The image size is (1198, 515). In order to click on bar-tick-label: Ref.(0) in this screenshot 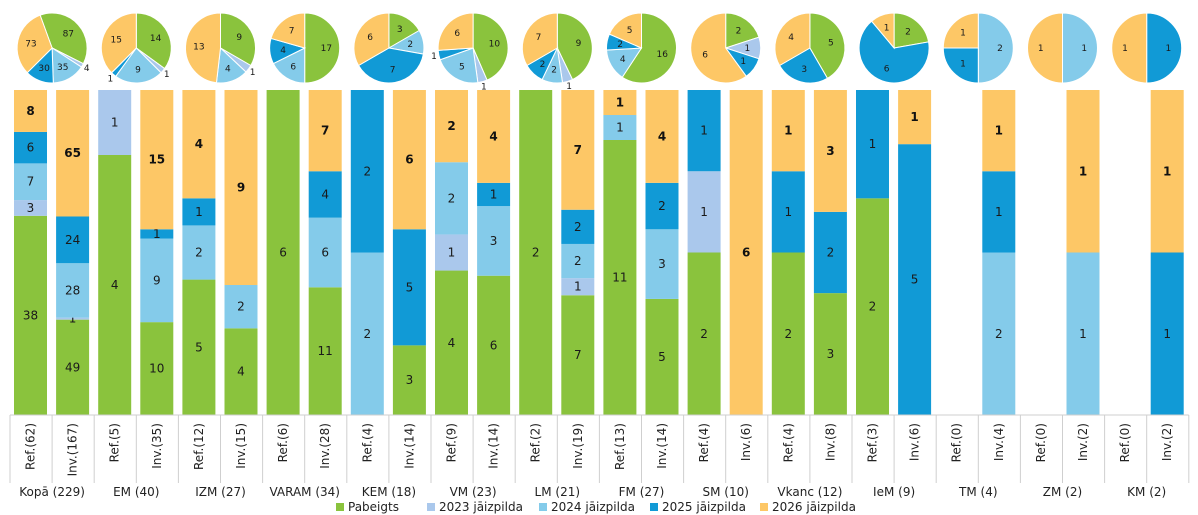, I will do `click(1125, 442)`.